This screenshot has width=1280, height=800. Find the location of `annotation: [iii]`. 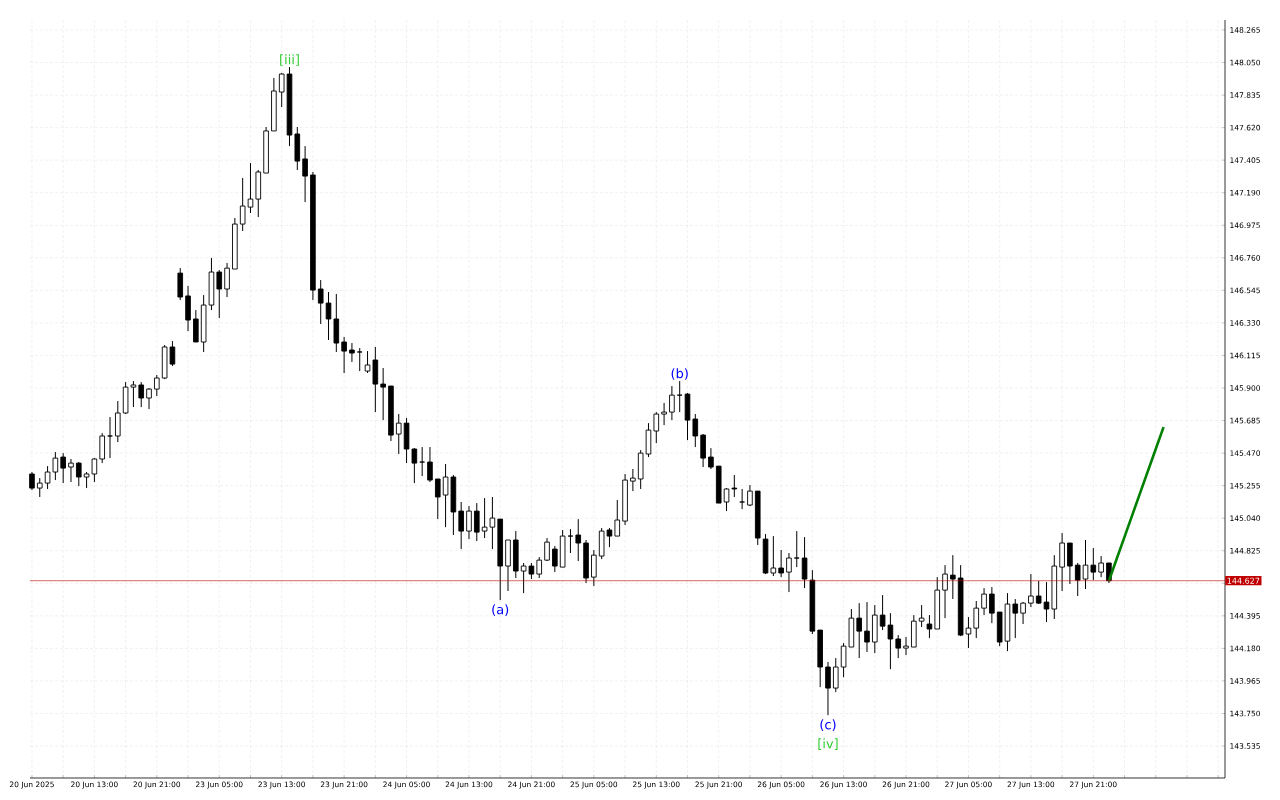

annotation: [iii] is located at coordinates (289, 60).